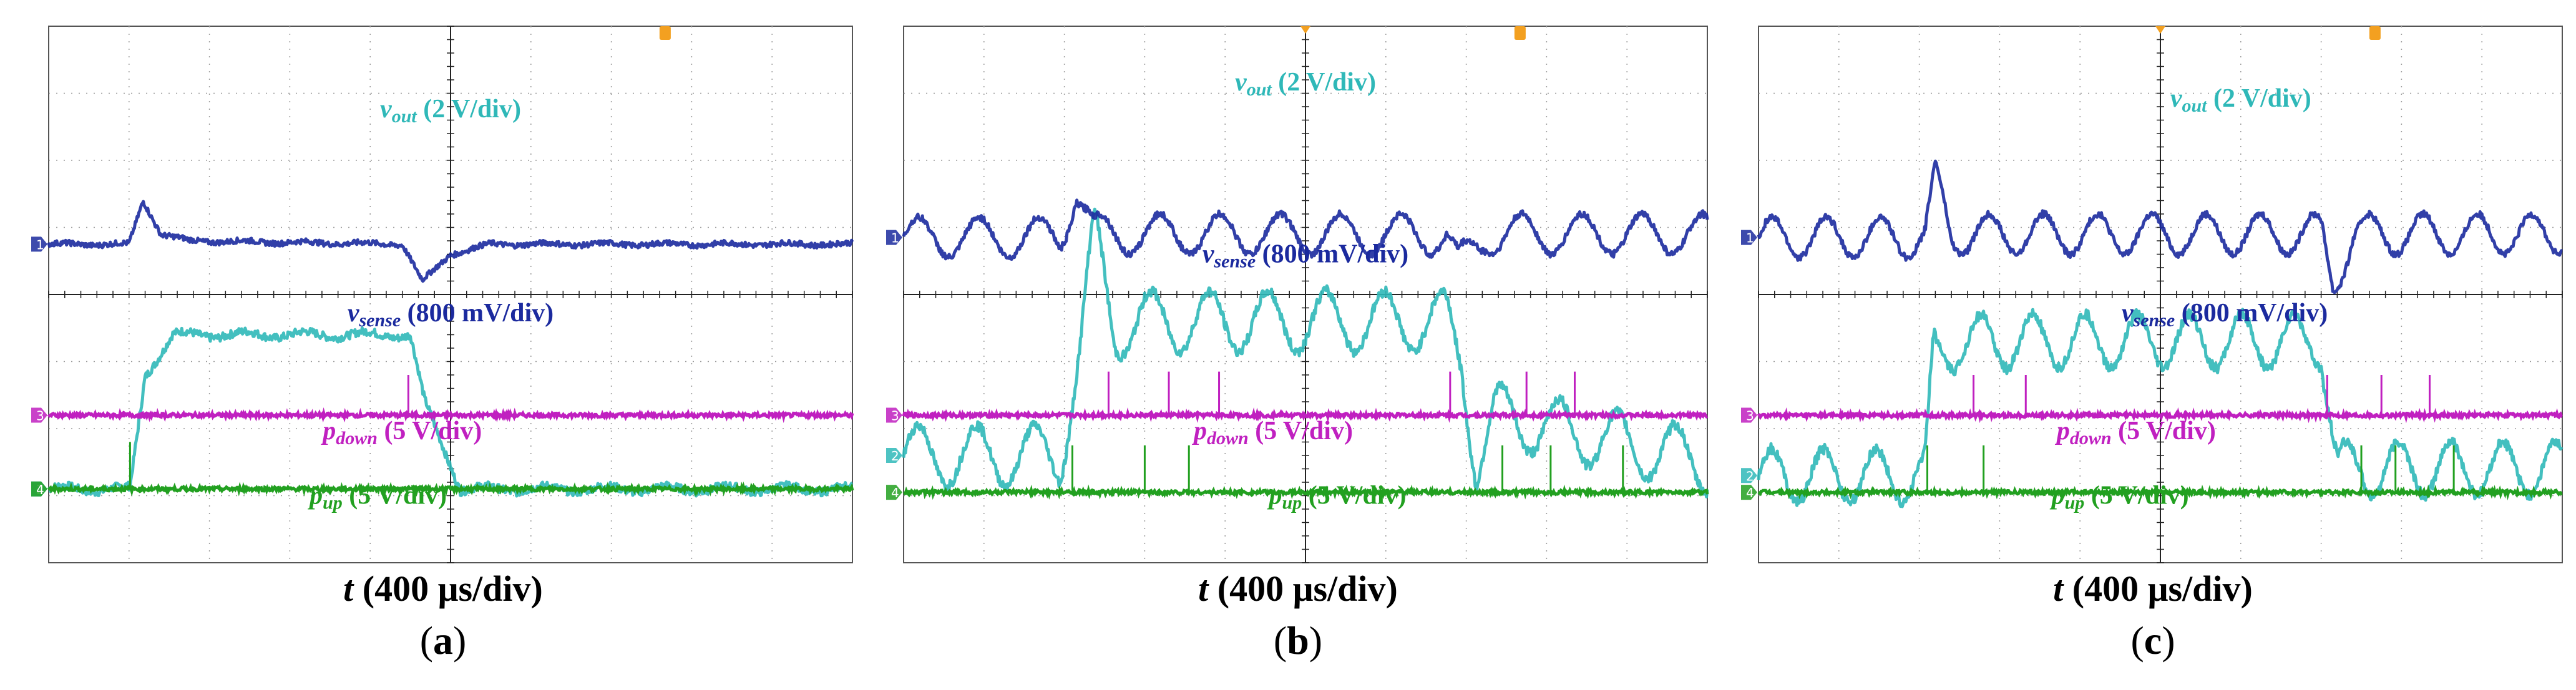  I want to click on panel-label: (b), so click(1298, 640).